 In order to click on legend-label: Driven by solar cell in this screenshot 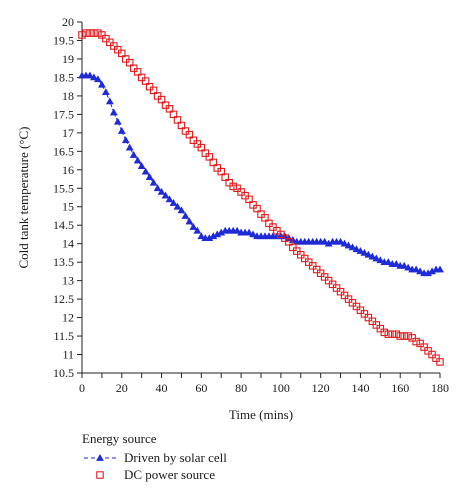, I will do `click(175, 457)`.